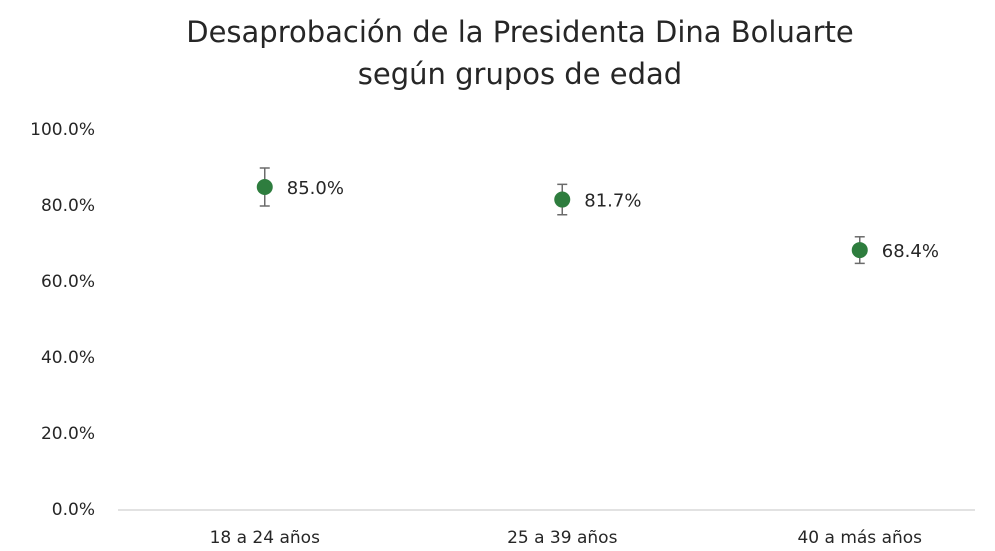 The height and width of the screenshot is (551, 995). Describe the element at coordinates (315, 188) in the screenshot. I see `data-label: 85.0%` at that location.